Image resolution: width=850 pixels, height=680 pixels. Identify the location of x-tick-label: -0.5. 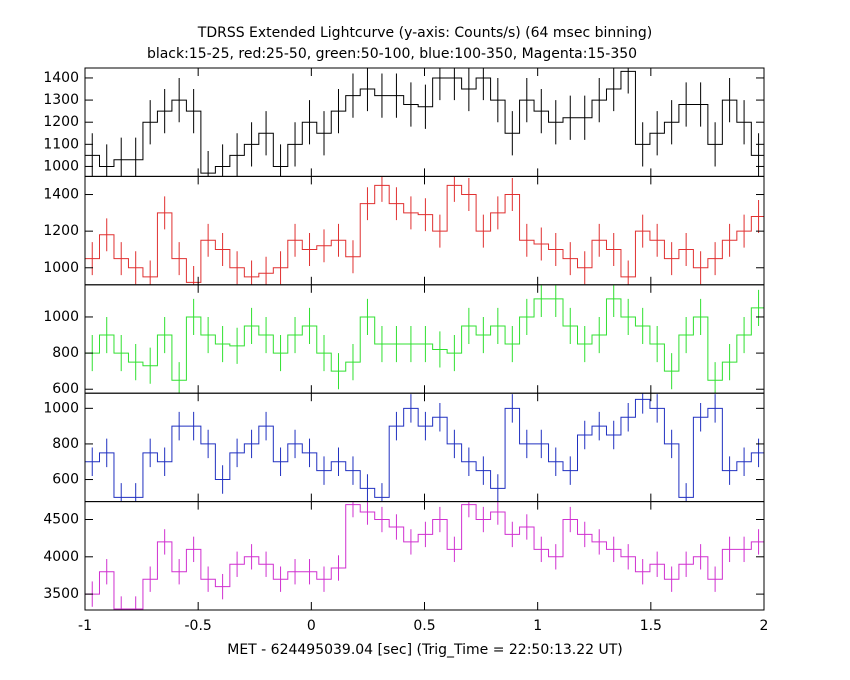
(198, 626).